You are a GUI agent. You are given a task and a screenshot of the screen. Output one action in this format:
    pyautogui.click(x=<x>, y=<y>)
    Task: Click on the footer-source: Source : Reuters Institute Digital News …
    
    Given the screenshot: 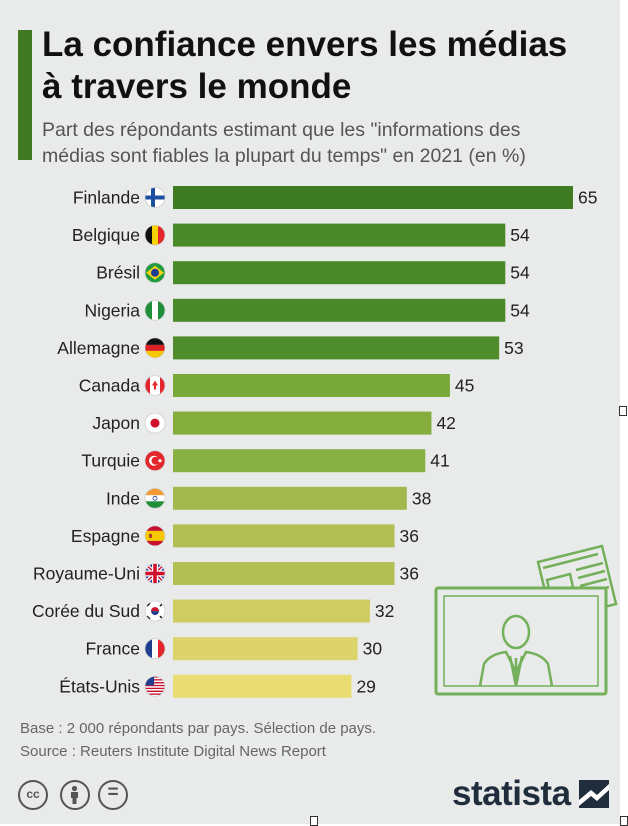 What is the action you would take?
    pyautogui.click(x=173, y=751)
    